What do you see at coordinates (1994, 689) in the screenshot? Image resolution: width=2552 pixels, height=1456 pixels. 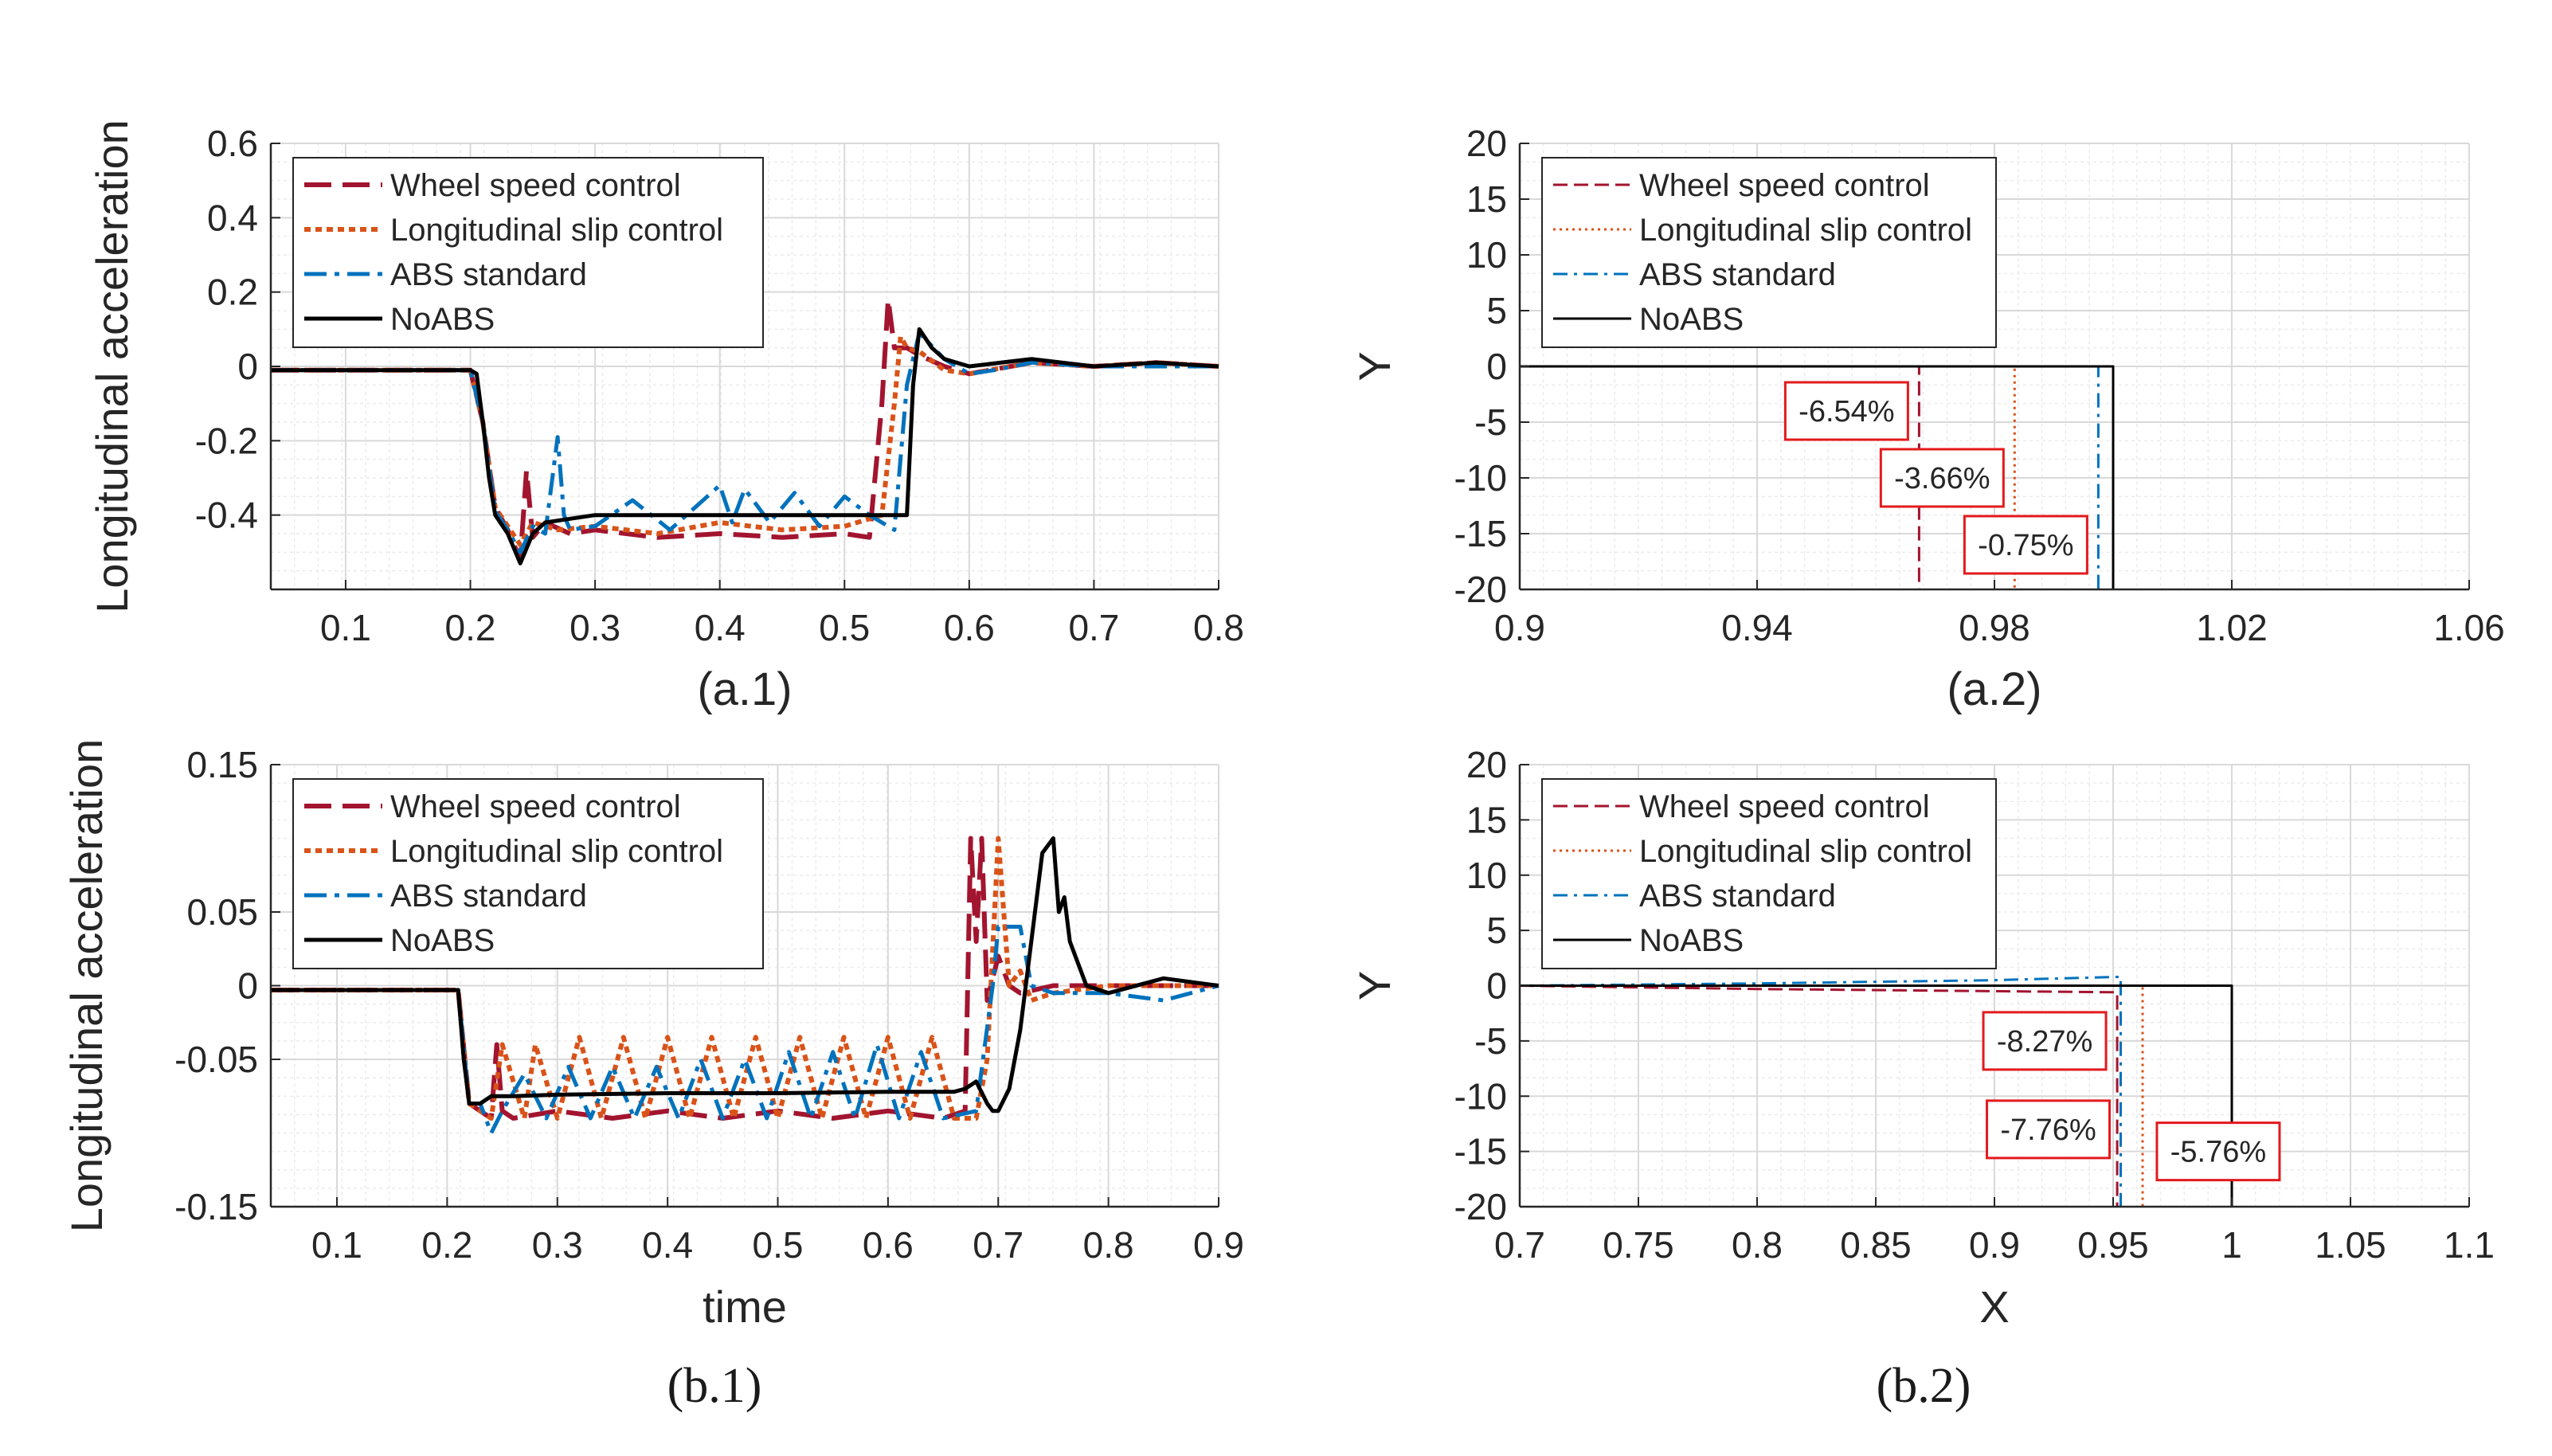 I see `chart-caption: (a.2)` at bounding box center [1994, 689].